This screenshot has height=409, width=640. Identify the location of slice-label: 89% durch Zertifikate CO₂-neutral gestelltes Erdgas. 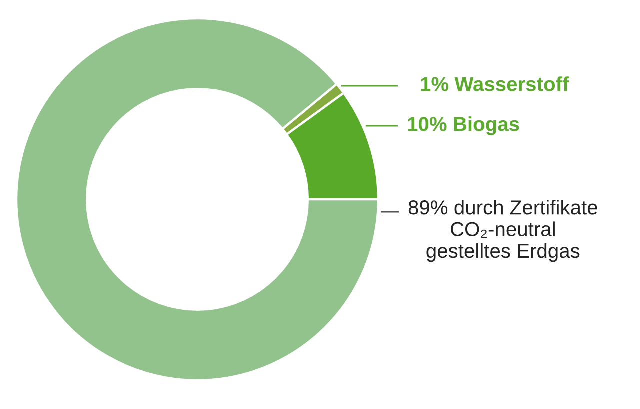
(503, 231).